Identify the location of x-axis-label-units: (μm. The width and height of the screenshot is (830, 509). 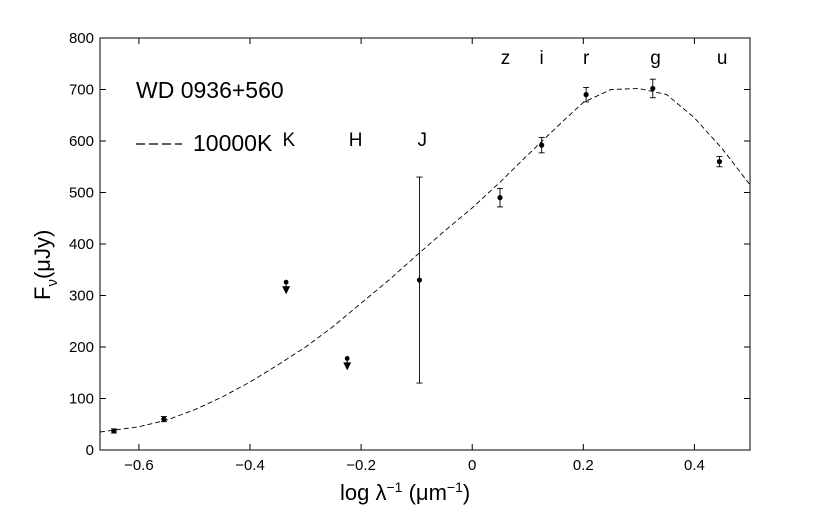
(424, 492).